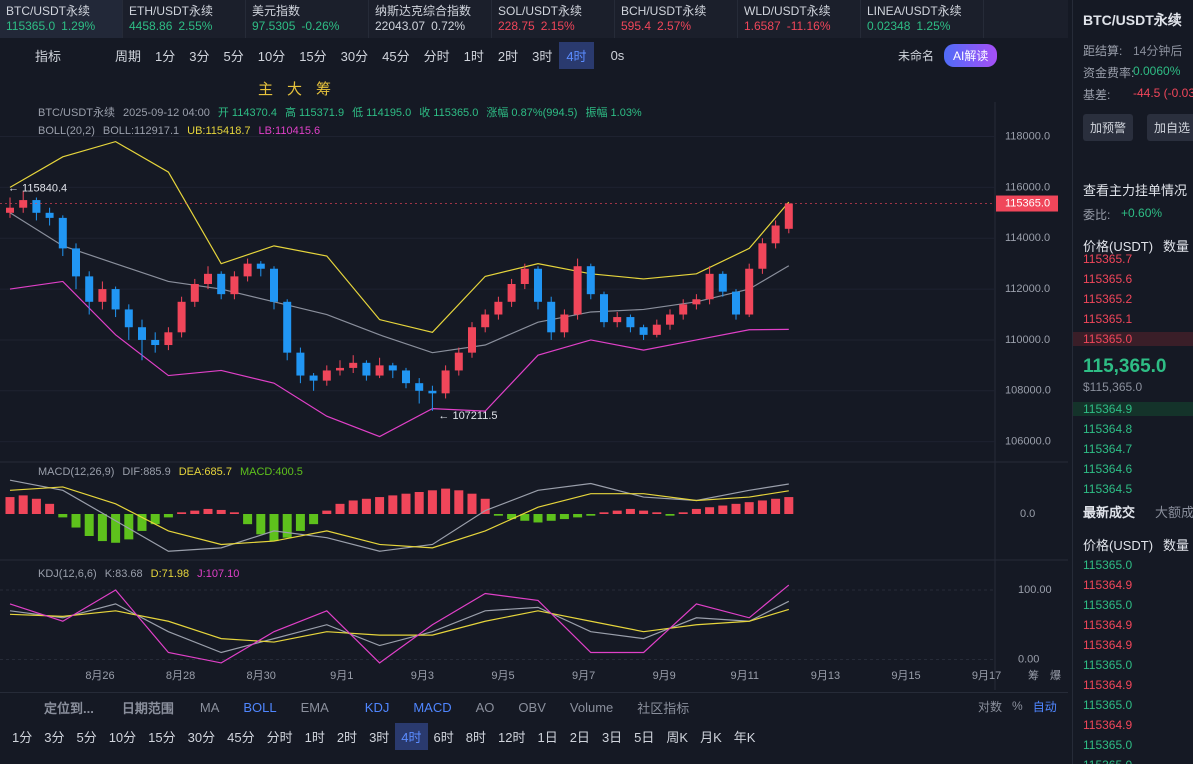  I want to click on trade-price: 115365.0, so click(1108, 665).